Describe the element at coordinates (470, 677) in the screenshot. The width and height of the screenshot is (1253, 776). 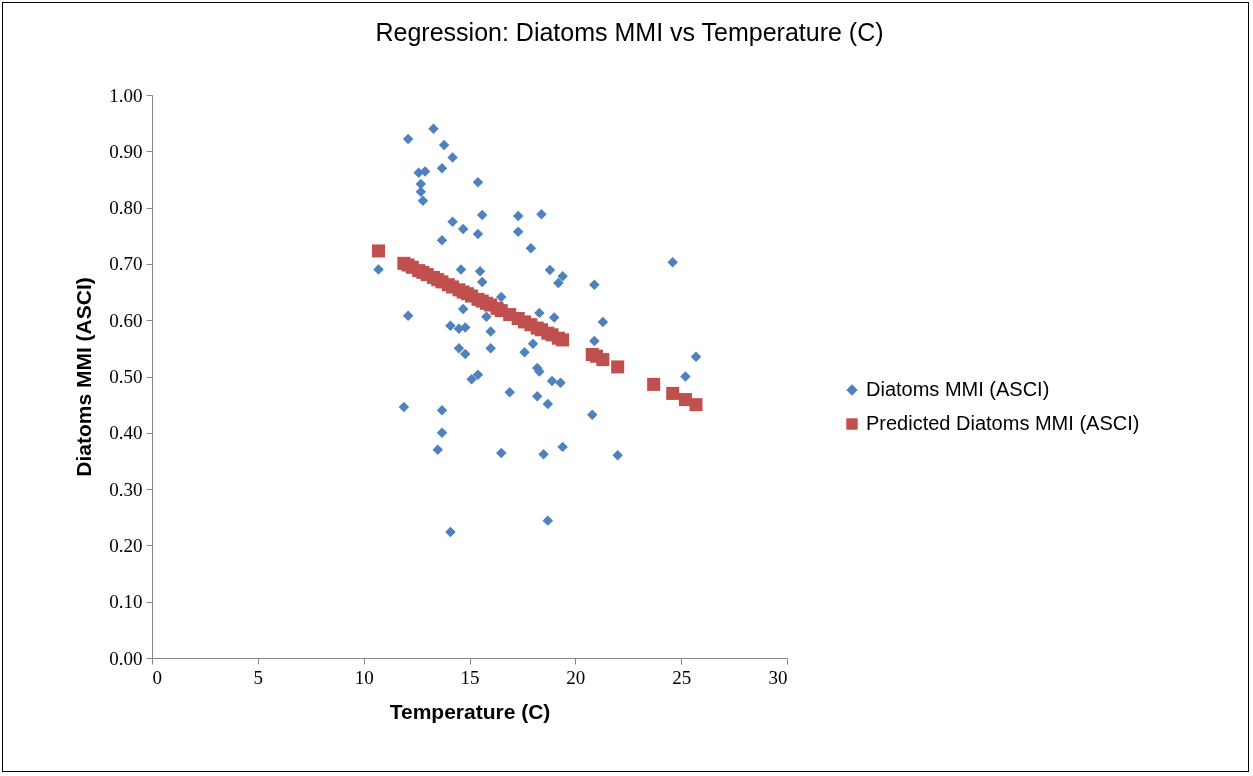
I see `x-tick-label: 15` at that location.